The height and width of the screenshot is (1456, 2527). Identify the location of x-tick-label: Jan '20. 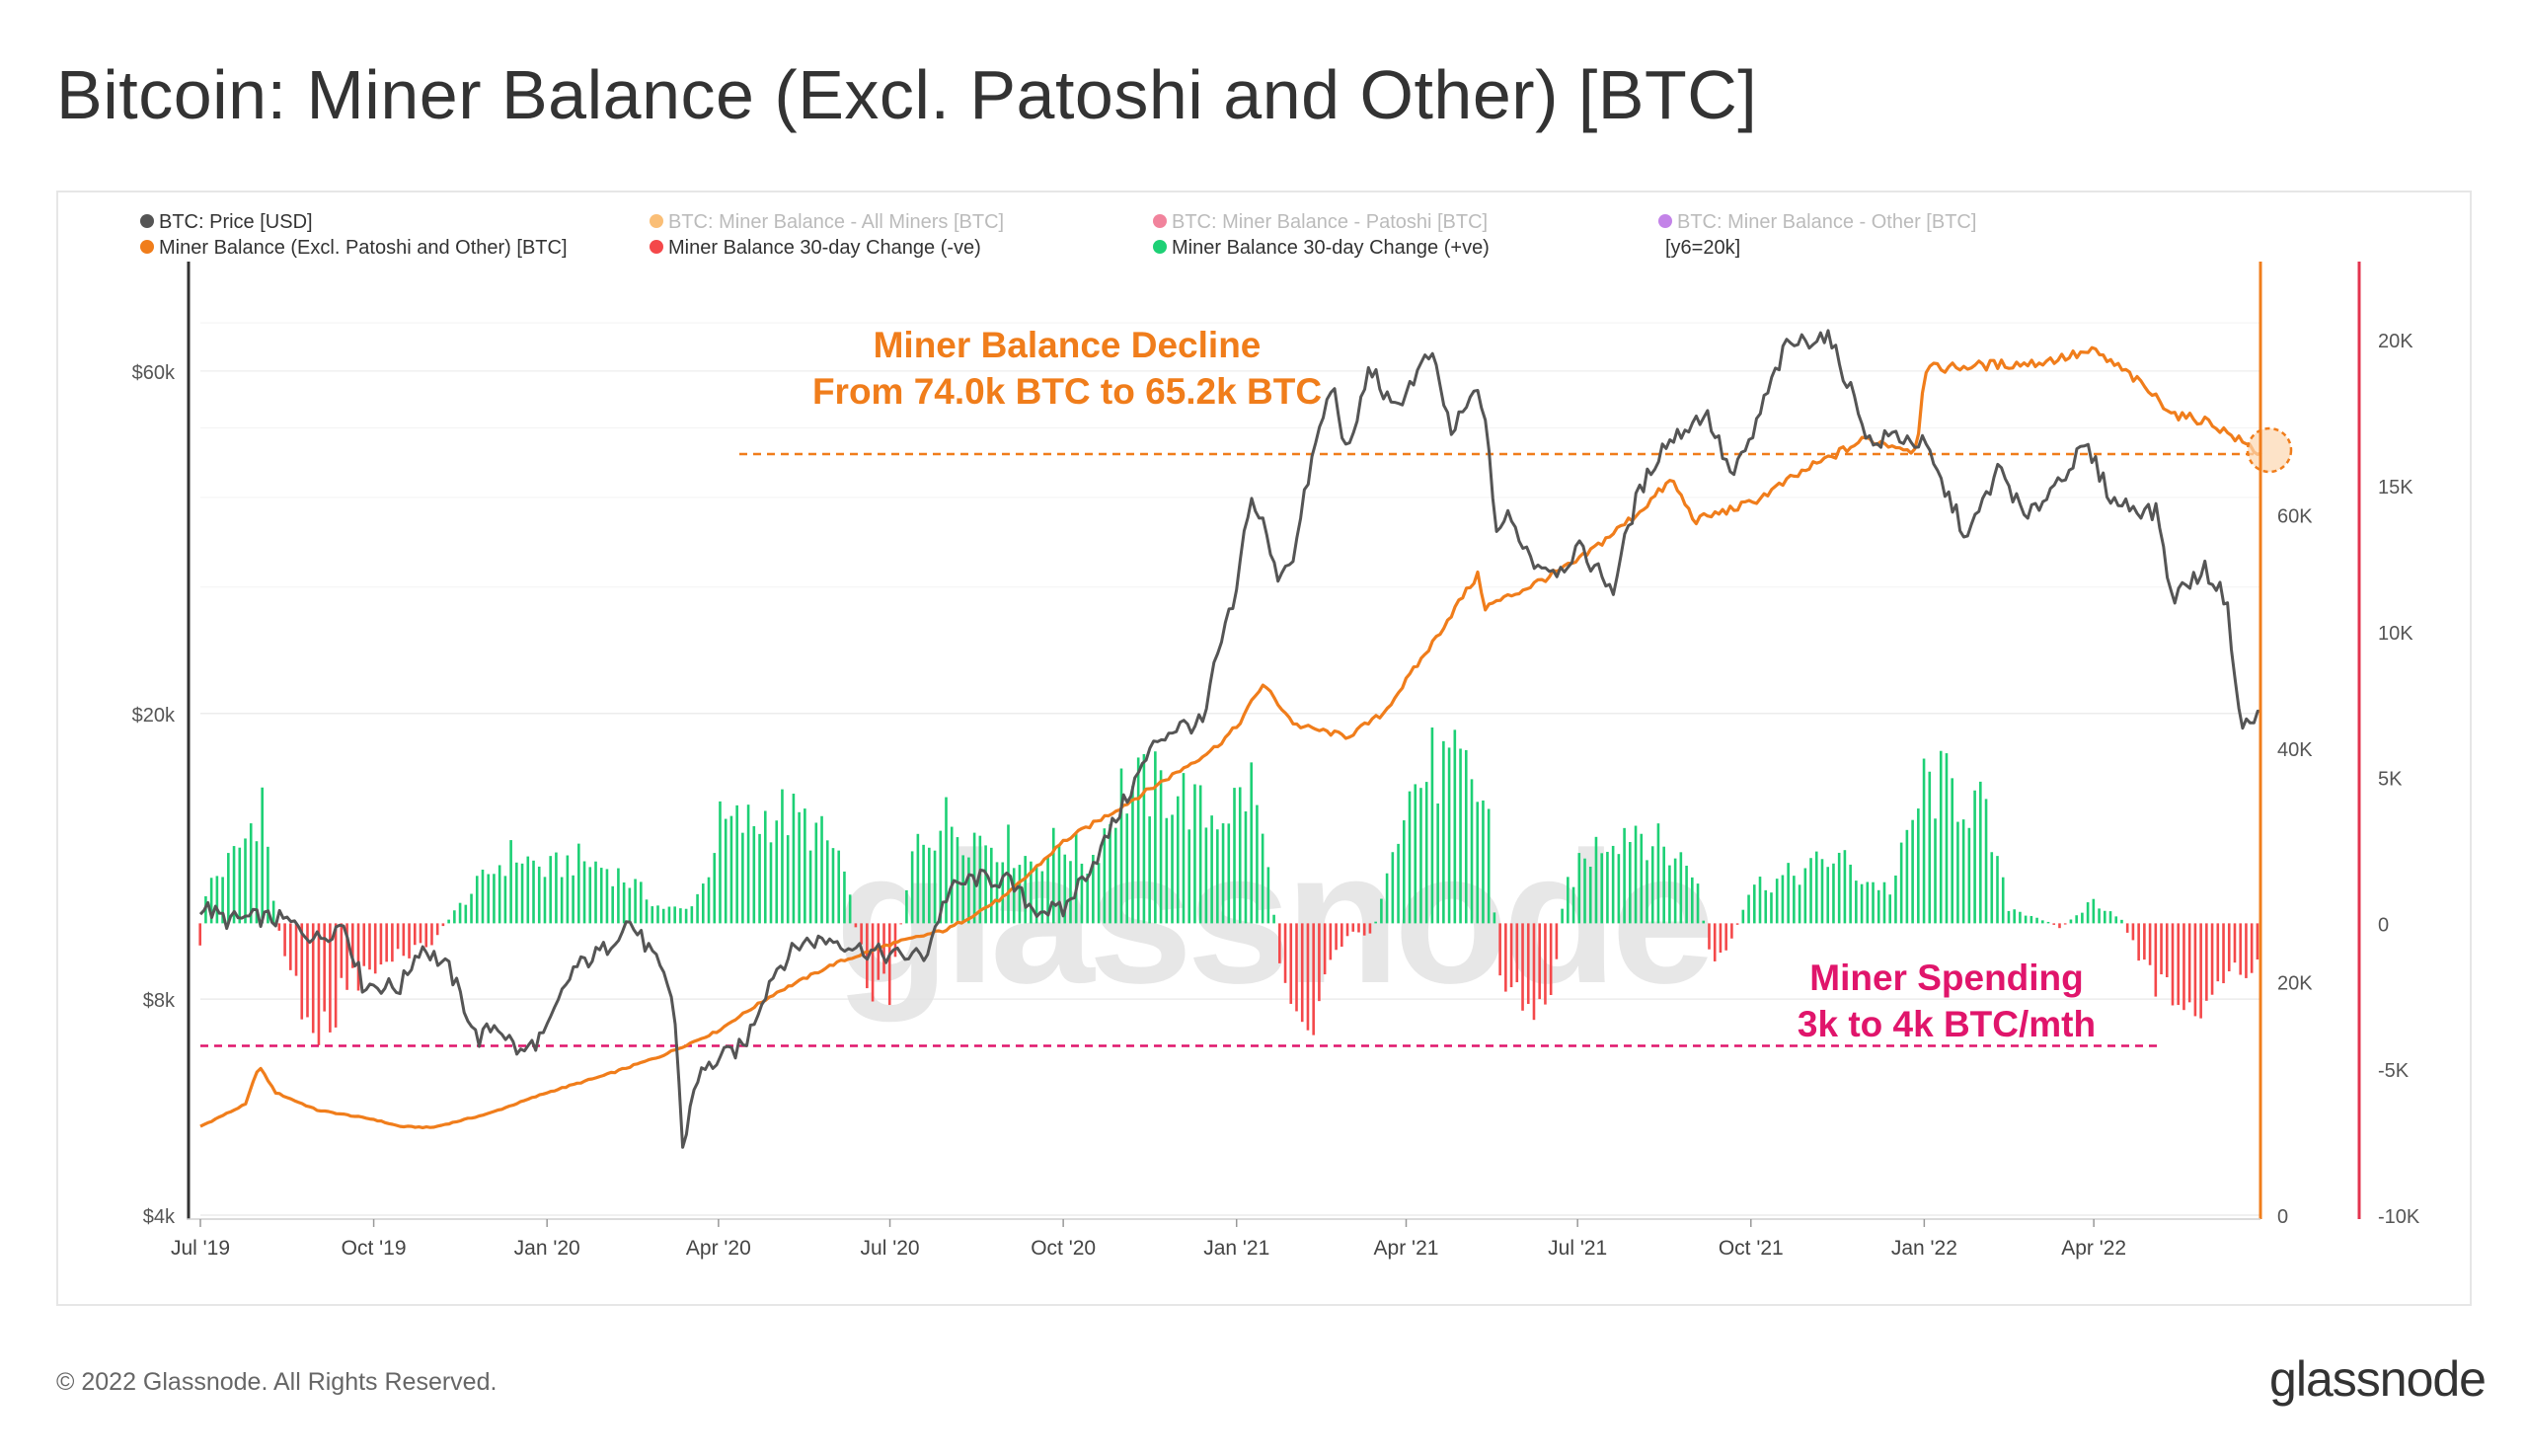
(547, 1248).